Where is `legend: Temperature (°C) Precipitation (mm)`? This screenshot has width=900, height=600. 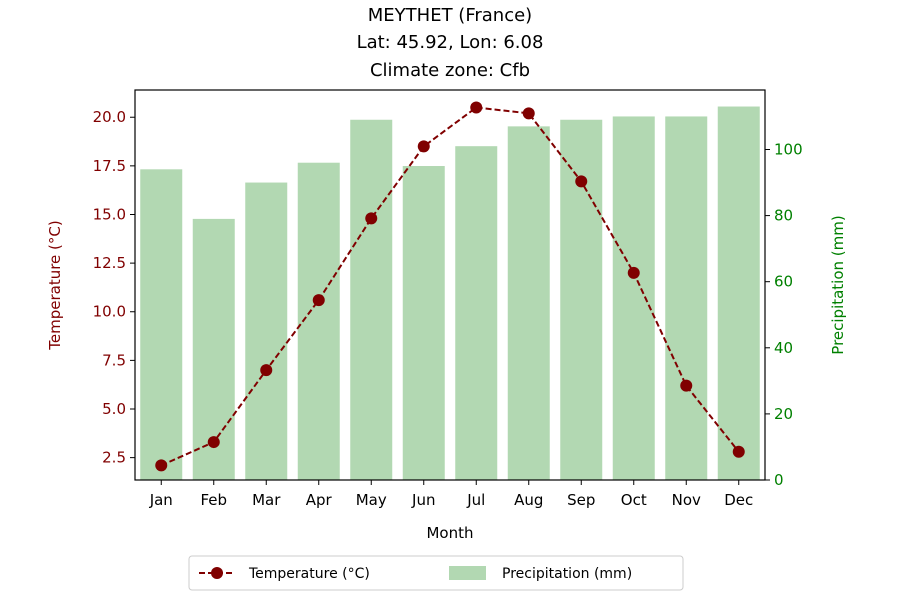
legend: Temperature (°C) Precipitation (mm) is located at coordinates (436, 573).